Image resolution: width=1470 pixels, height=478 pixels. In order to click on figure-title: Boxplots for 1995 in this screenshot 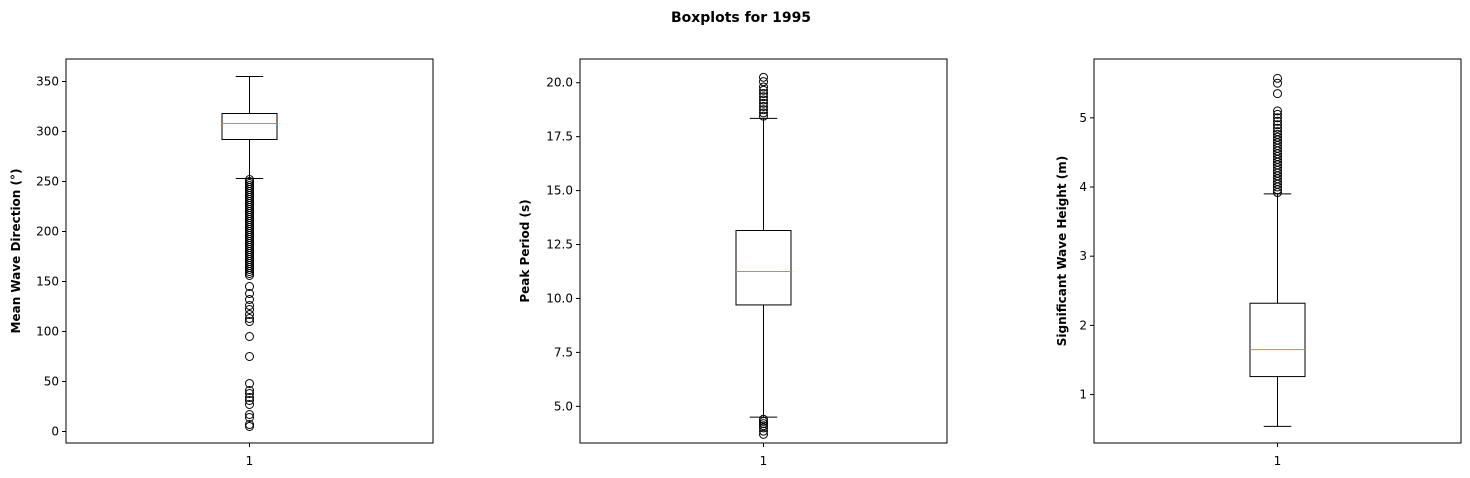, I will do `click(741, 18)`.